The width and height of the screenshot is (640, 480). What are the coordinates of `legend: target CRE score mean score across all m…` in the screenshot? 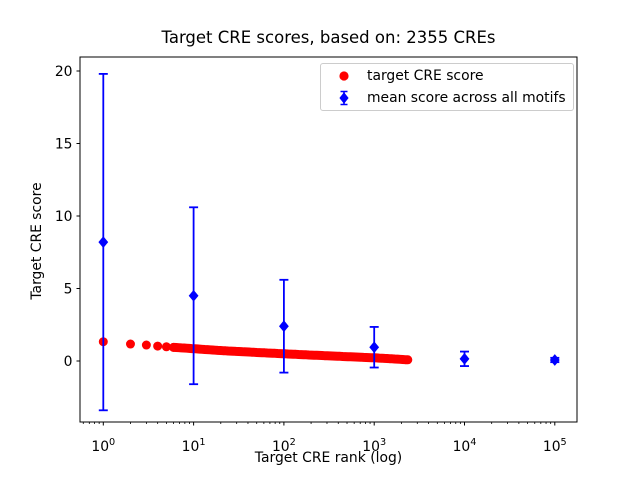 It's located at (447, 87).